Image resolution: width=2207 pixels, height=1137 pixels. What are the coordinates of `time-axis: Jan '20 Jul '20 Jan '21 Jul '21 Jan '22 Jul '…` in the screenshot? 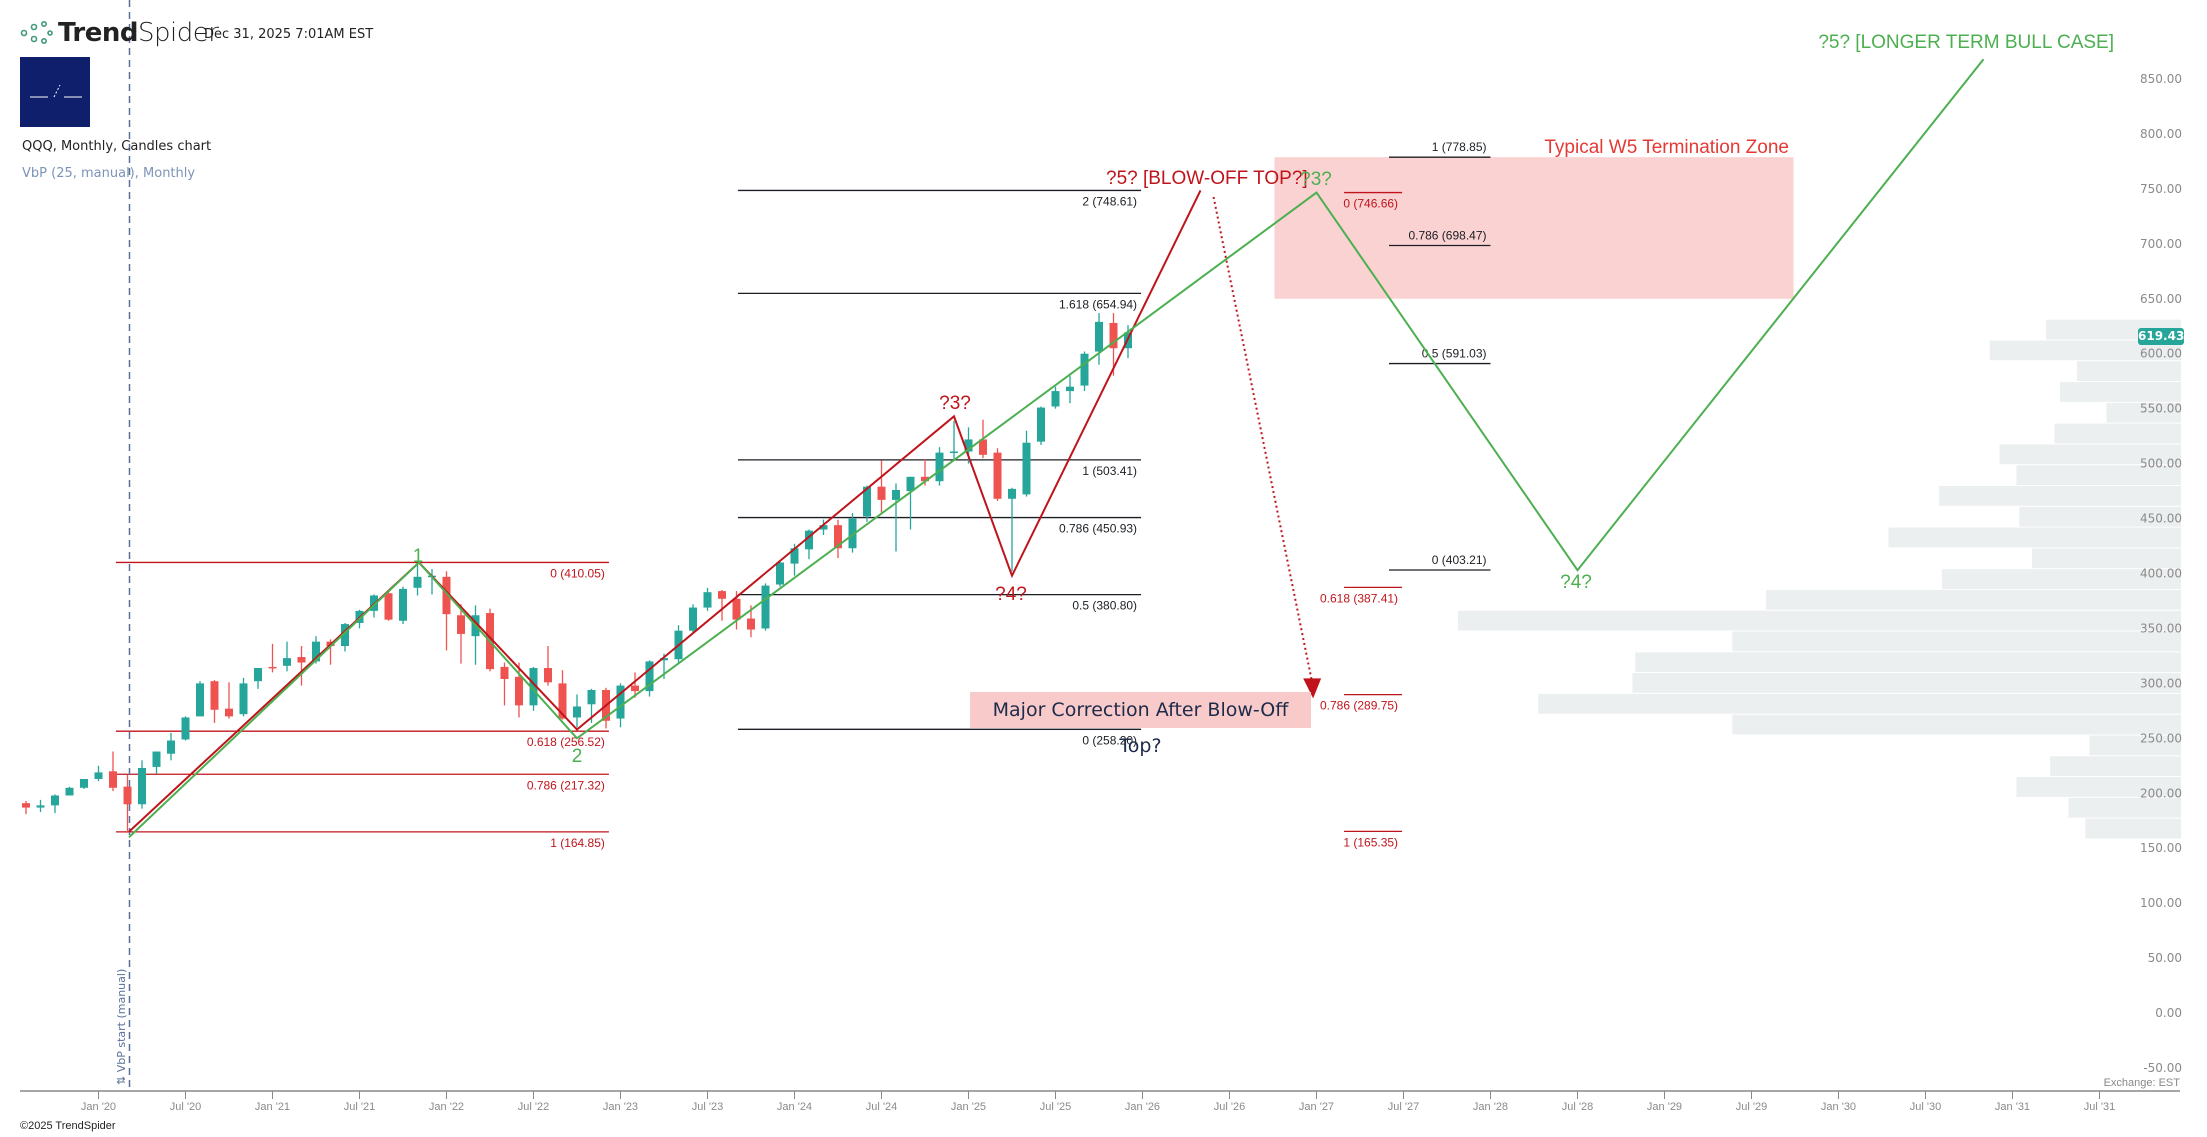 It's located at (1098, 1102).